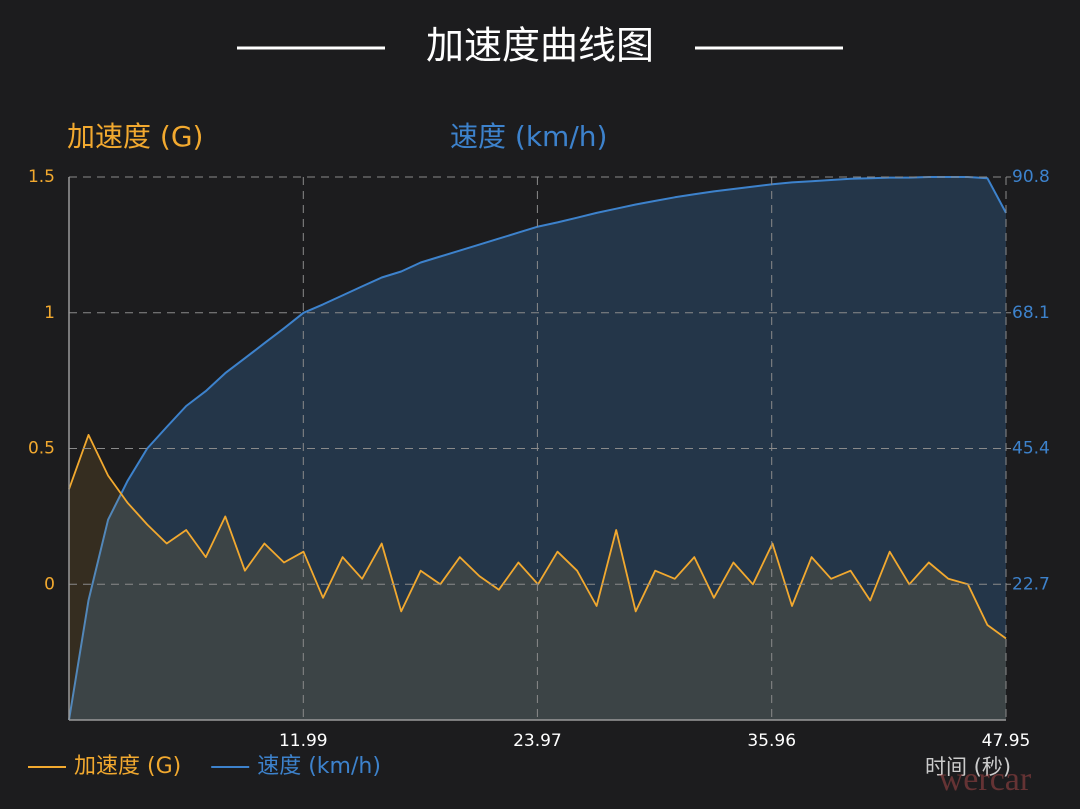 The width and height of the screenshot is (1080, 809). Describe the element at coordinates (1031, 177) in the screenshot. I see `y2-tick-label: 90.8` at that location.